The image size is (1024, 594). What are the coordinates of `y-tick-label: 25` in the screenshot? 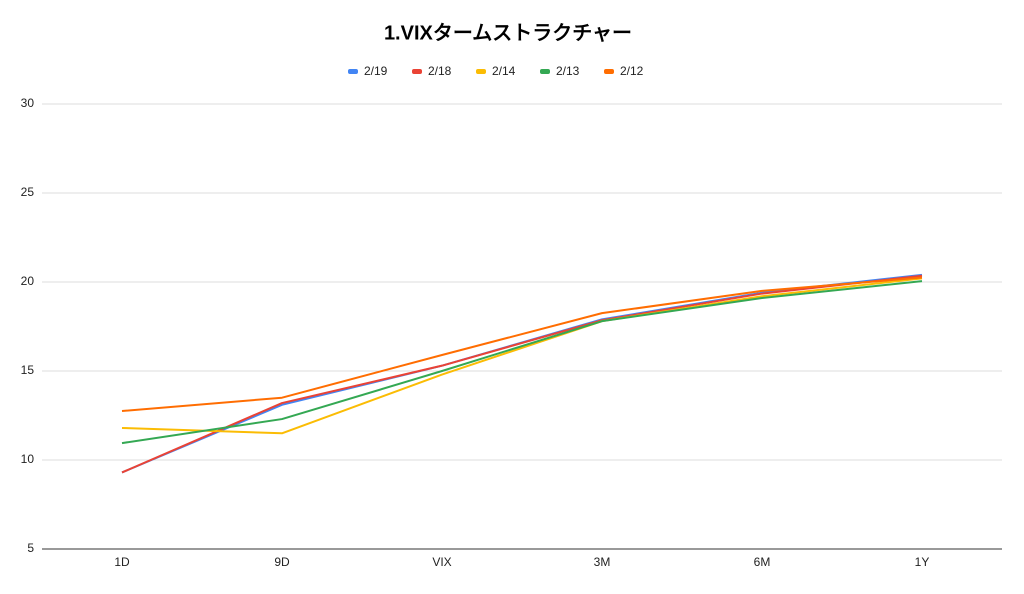 It's located at (28, 192).